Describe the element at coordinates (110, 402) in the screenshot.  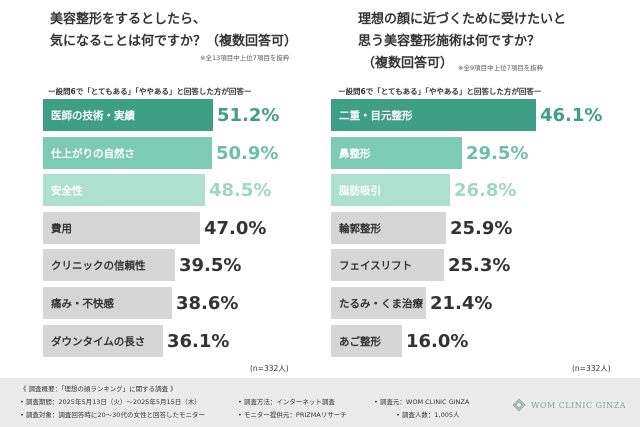
I see `footer-survey-period: • 調査期間：2025年5月13日（火）〜2025年5月15日（木）` at that location.